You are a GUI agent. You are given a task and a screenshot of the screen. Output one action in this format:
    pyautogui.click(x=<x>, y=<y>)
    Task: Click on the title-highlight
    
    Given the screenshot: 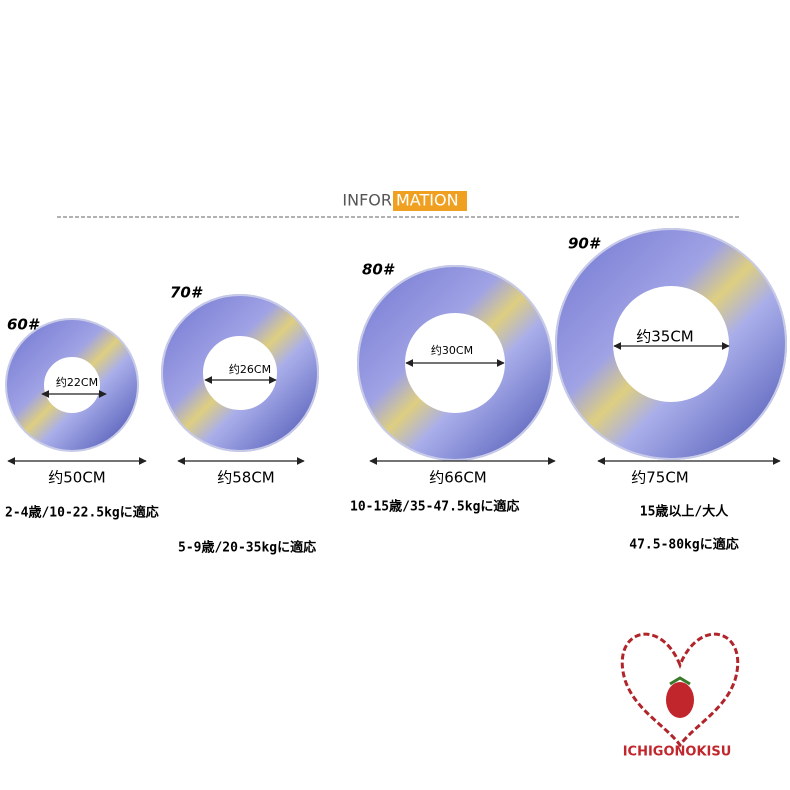 What is the action you would take?
    pyautogui.click(x=430, y=201)
    